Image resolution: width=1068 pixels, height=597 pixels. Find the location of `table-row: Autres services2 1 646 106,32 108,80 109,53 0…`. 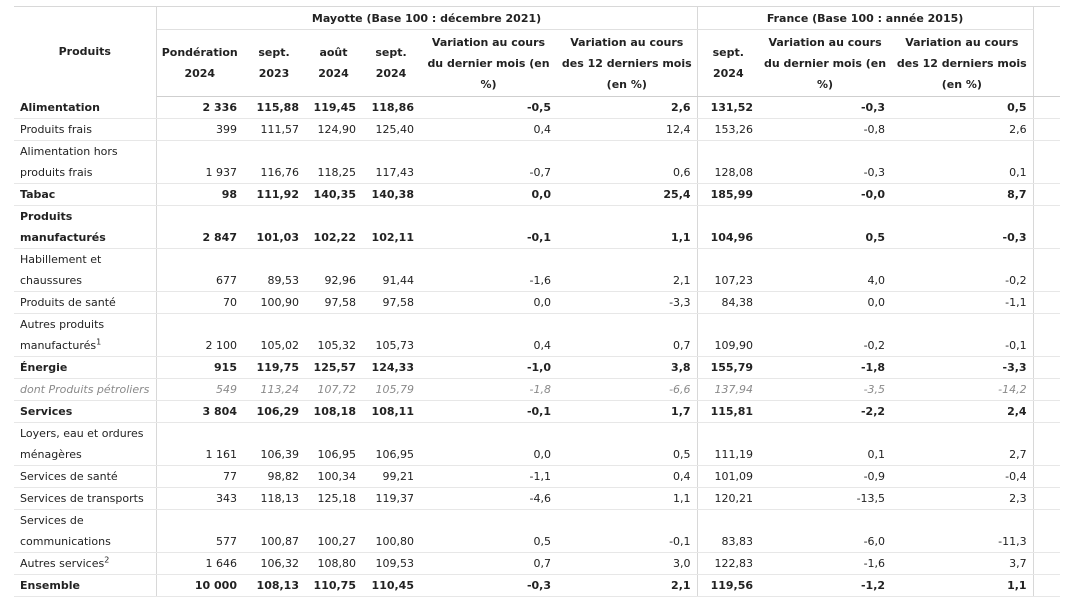

table-row: Autres services2 1 646 106,32 108,80 109,53 0… is located at coordinates (537, 563).